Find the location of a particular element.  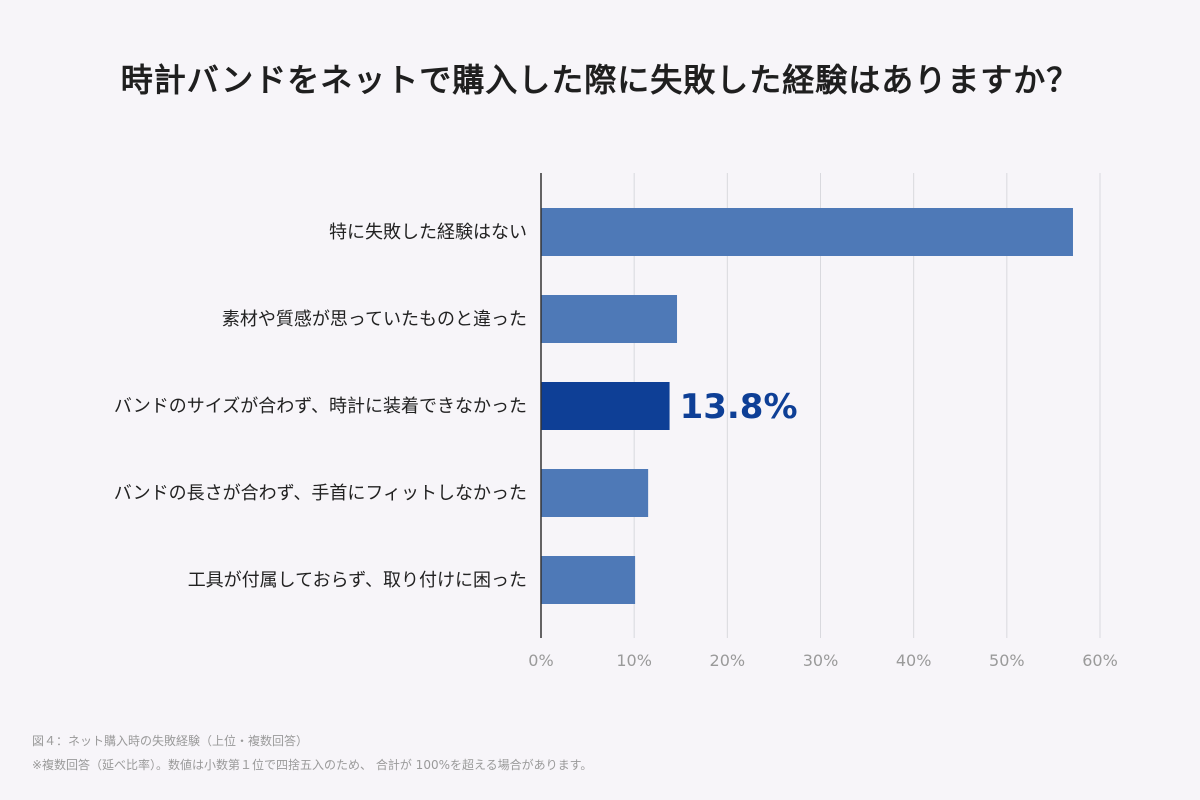

figure-caption: 図４：ネット購入時の失敗経験（上位・複数回答） is located at coordinates (170, 741).